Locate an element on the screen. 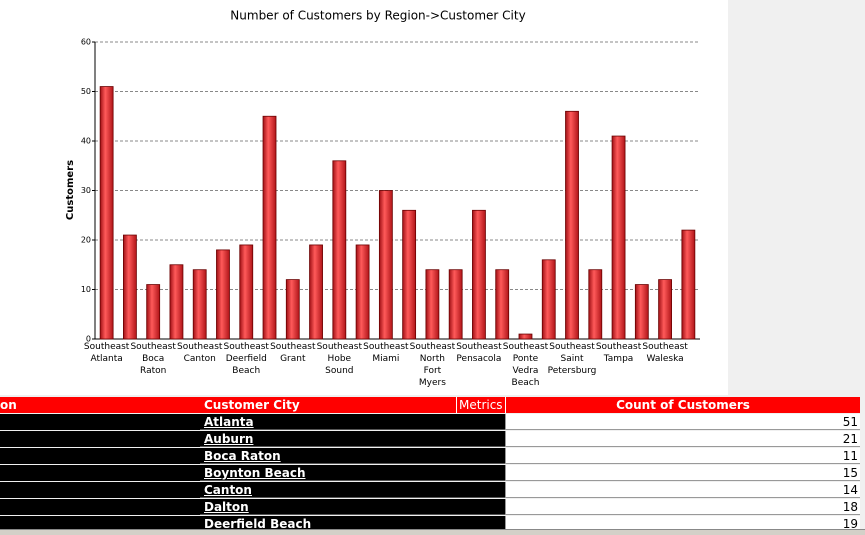 The width and height of the screenshot is (865, 535). city-link: Atlanta is located at coordinates (352, 422).